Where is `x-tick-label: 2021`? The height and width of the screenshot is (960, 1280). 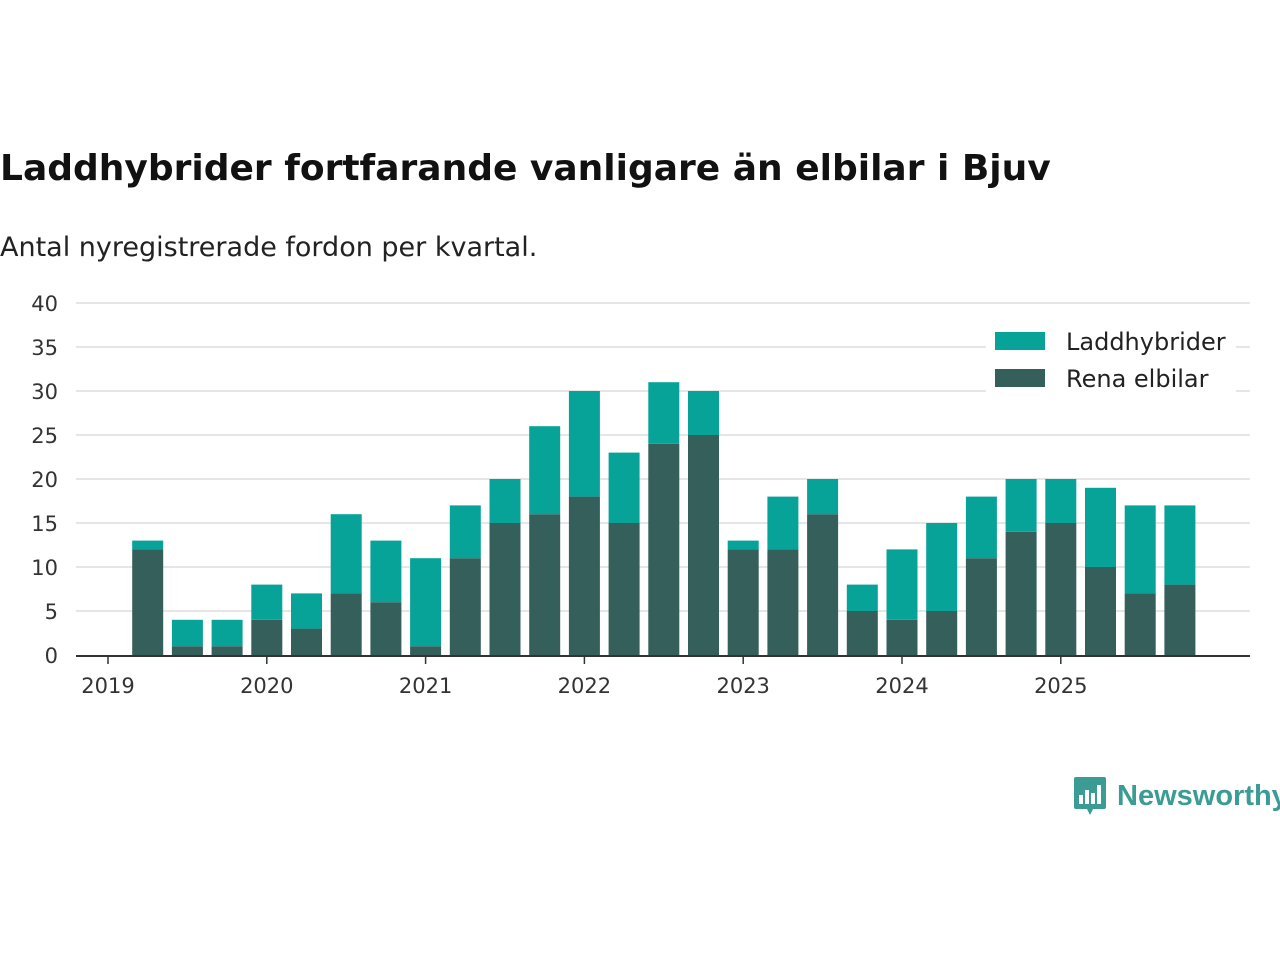 x-tick-label: 2021 is located at coordinates (425, 686).